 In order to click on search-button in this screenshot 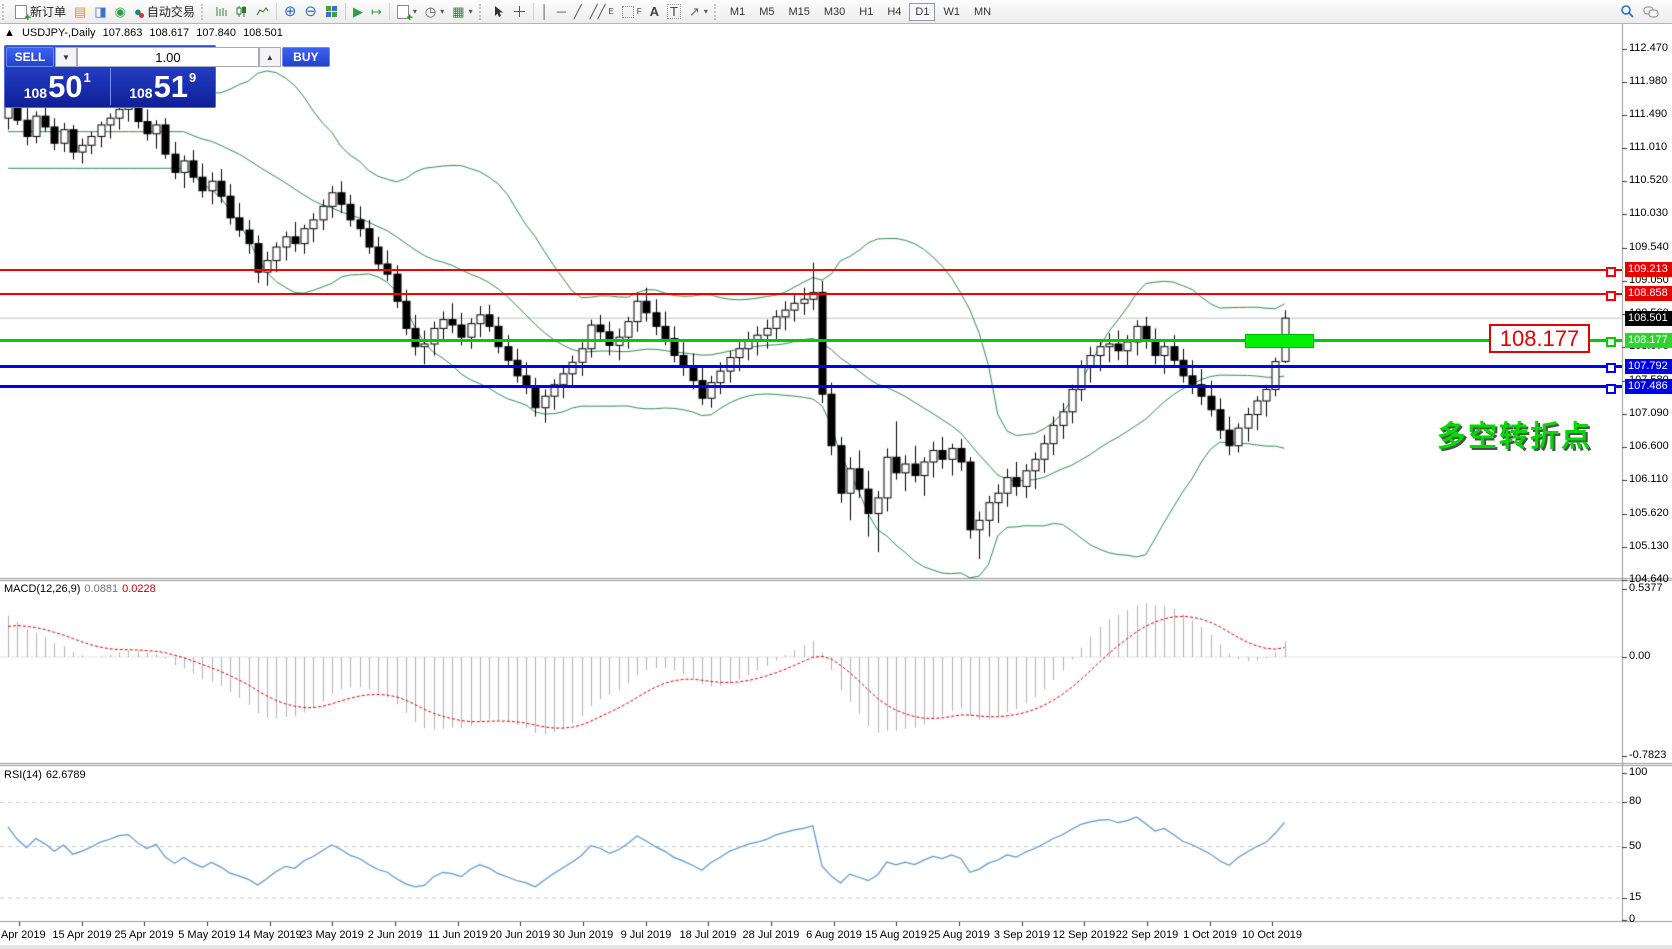, I will do `click(1627, 11)`.